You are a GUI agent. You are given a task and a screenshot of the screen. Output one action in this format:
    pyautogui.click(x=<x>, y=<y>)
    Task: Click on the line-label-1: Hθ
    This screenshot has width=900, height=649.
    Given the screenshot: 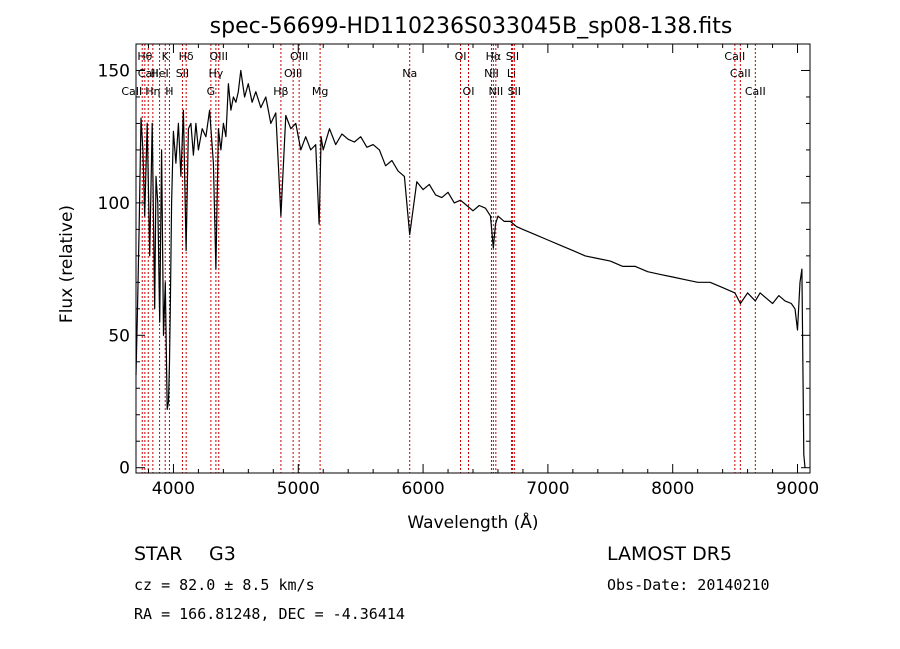 What is the action you would take?
    pyautogui.click(x=144, y=56)
    